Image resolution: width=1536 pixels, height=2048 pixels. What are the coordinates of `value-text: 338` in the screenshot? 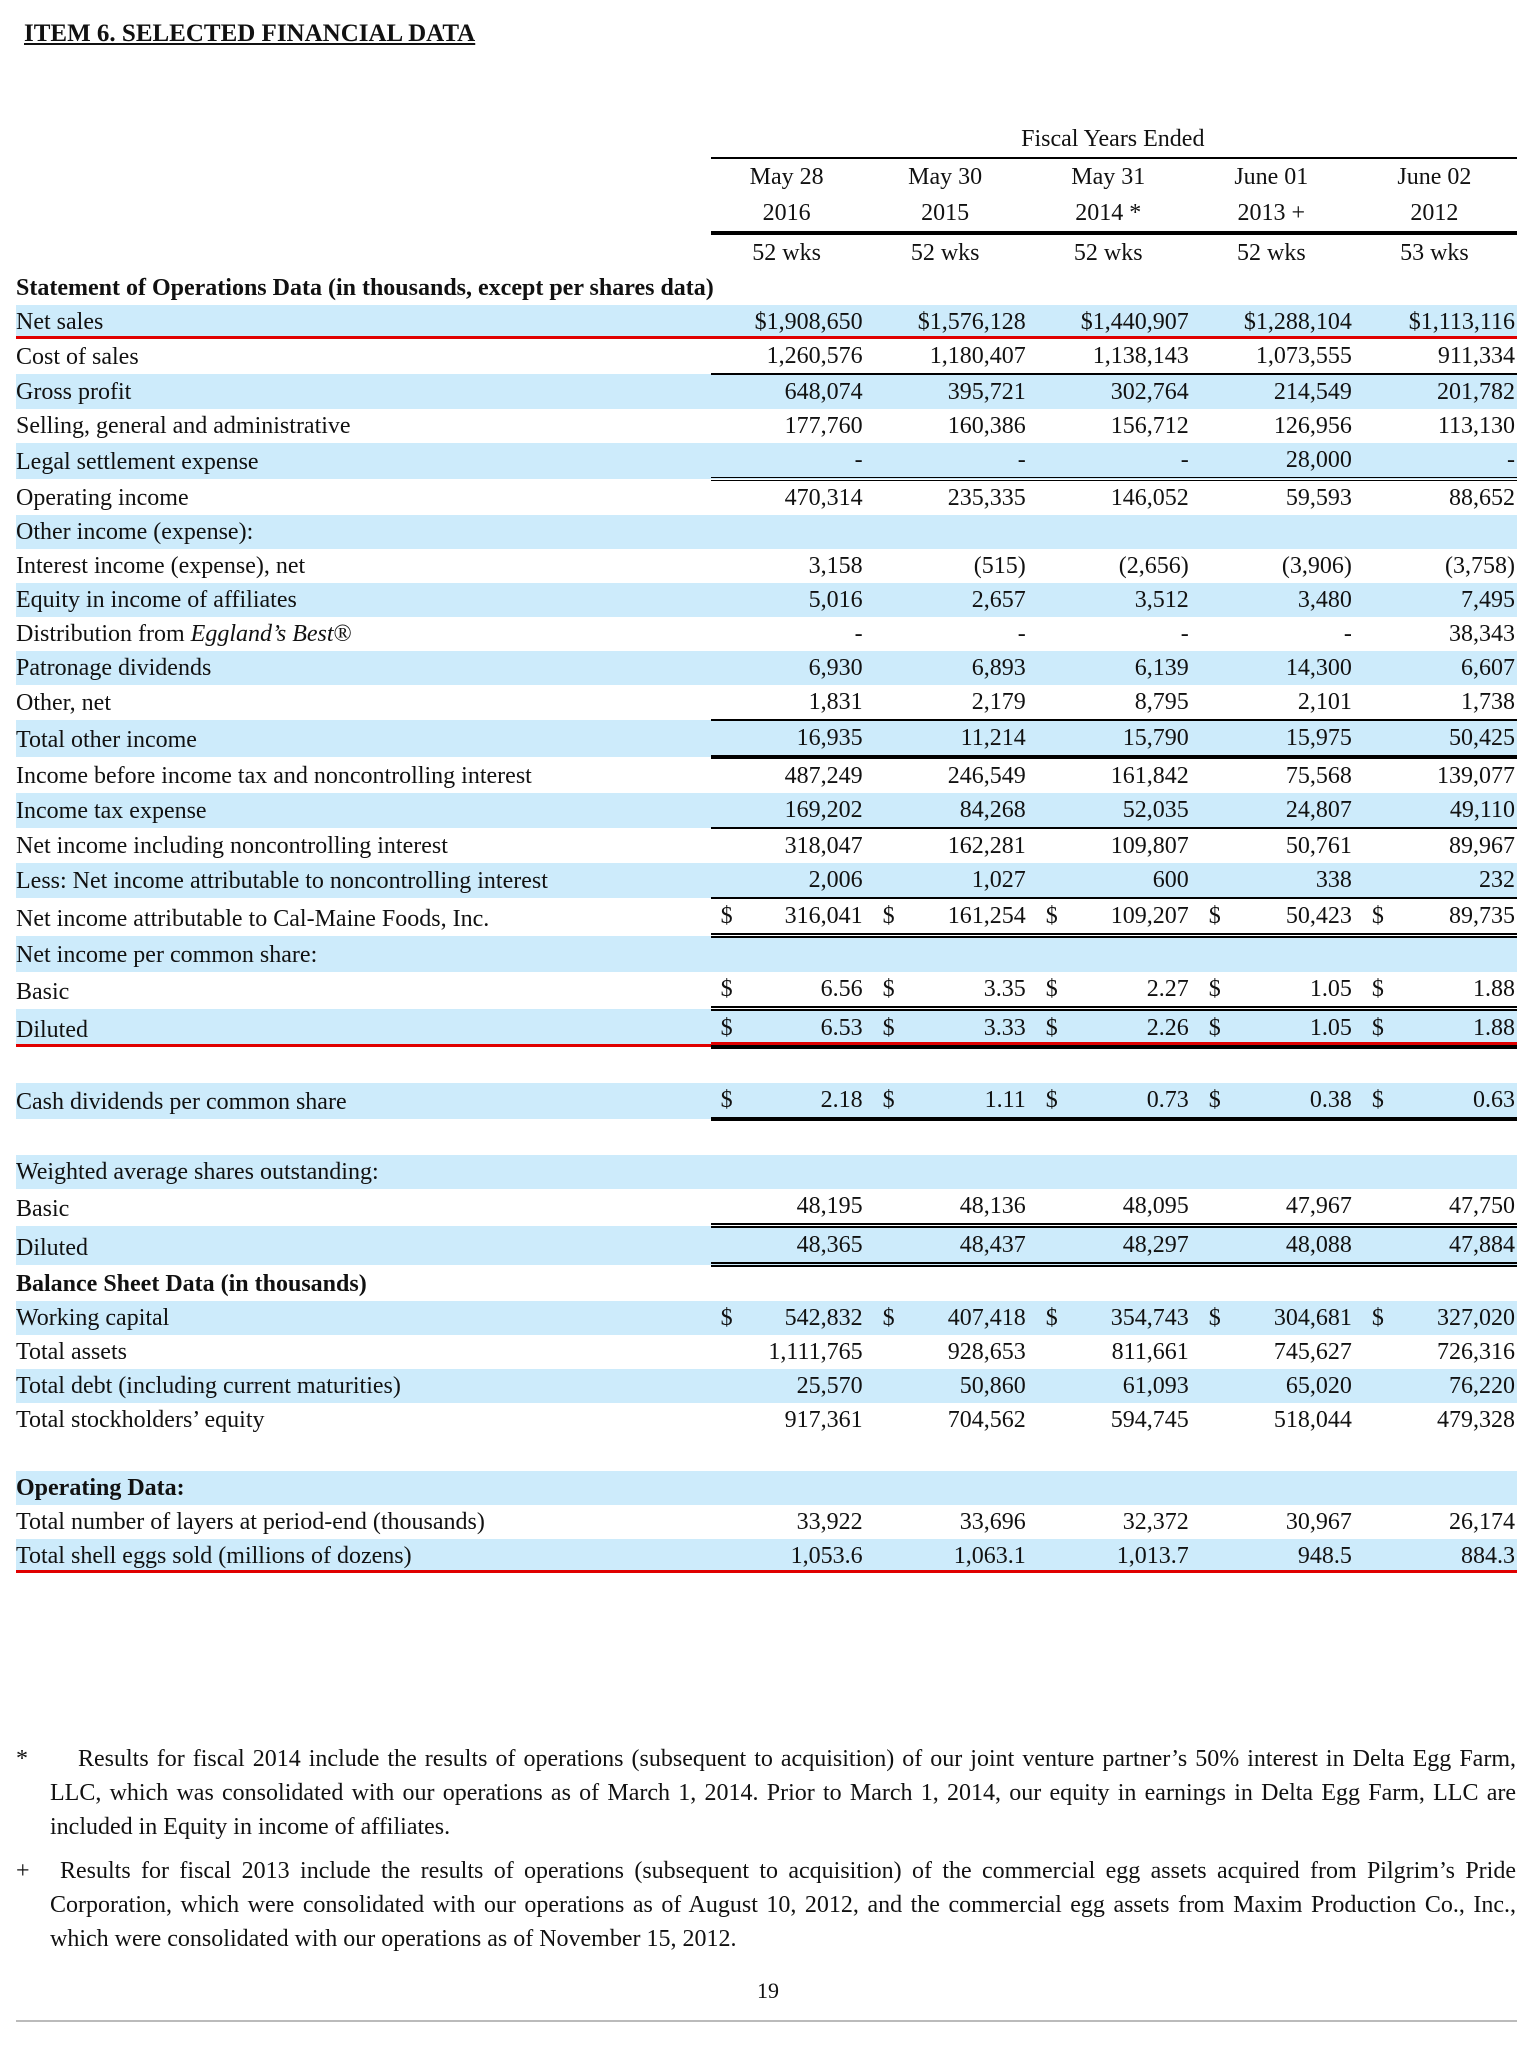 It's located at (1333, 880).